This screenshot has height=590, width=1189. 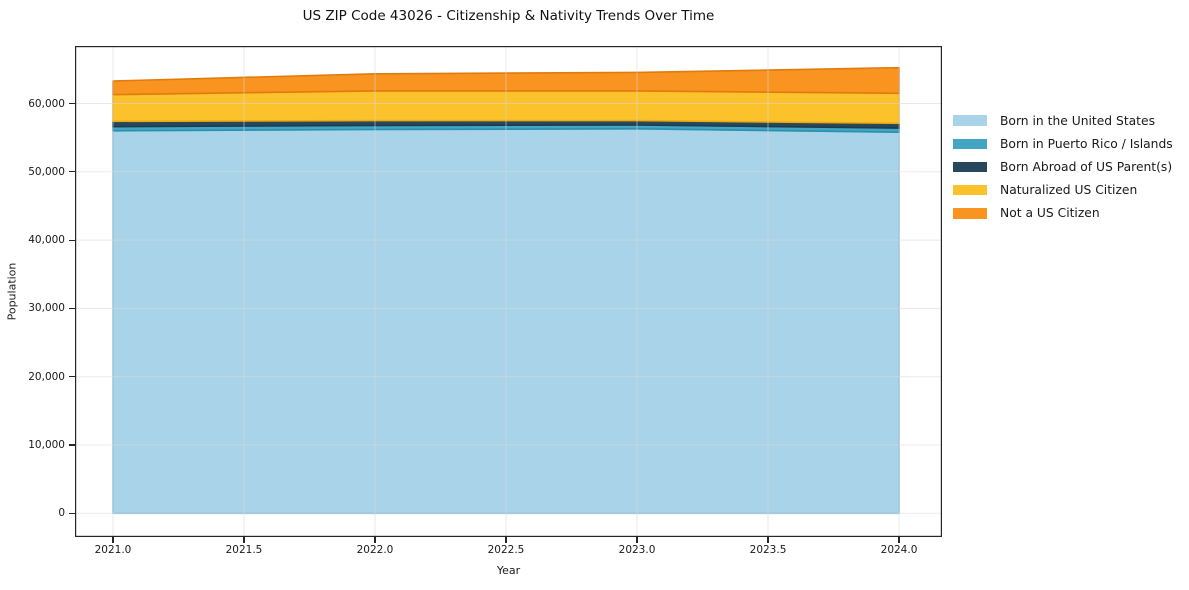 What do you see at coordinates (1069, 190) in the screenshot?
I see `legend-label: Naturalized US Citizen` at bounding box center [1069, 190].